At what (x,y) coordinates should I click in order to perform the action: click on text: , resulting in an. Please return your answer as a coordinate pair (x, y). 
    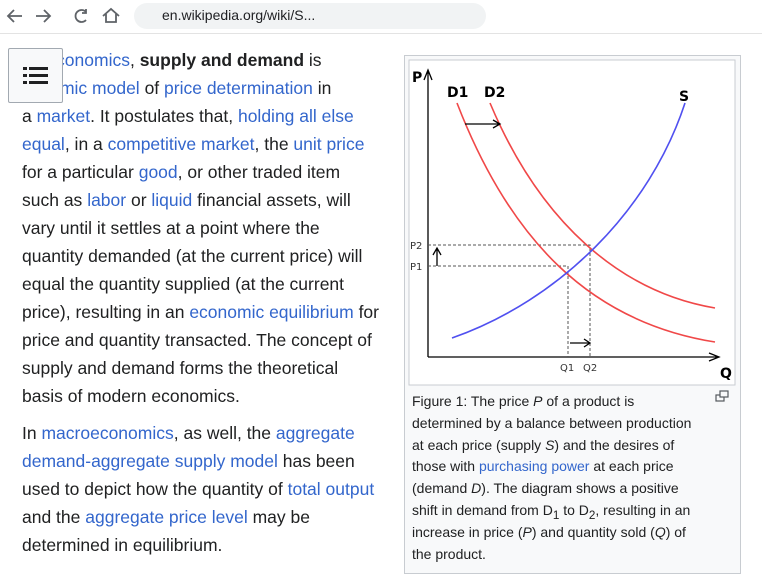
    Looking at the image, I should click on (643, 510).